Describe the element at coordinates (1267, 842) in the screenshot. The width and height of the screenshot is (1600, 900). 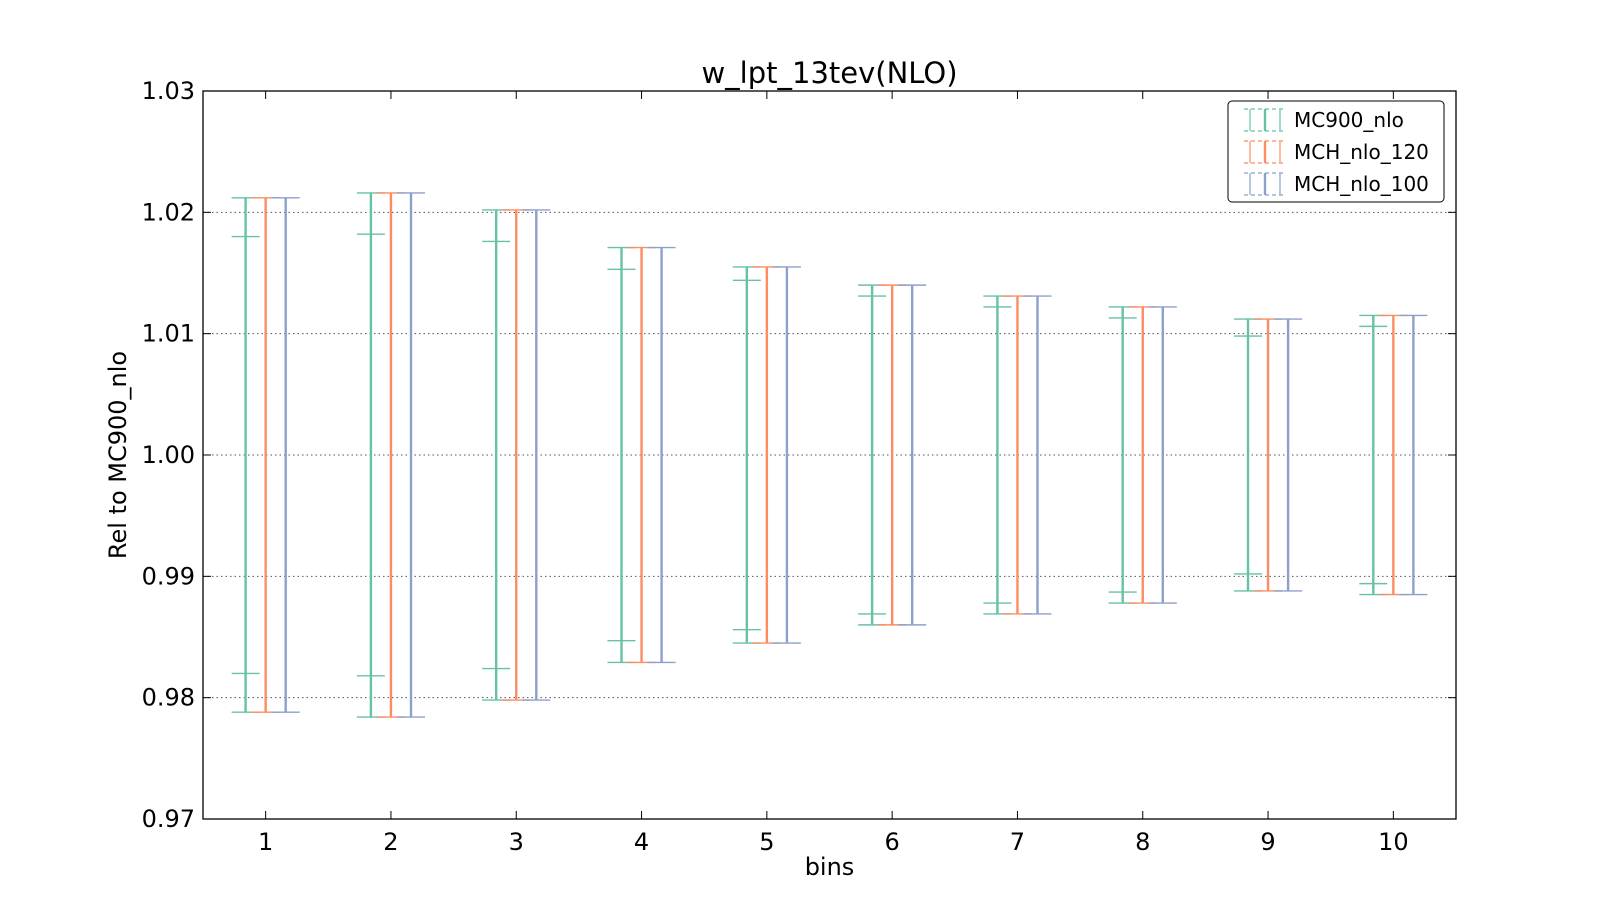
I see `x-tick-label: 9` at that location.